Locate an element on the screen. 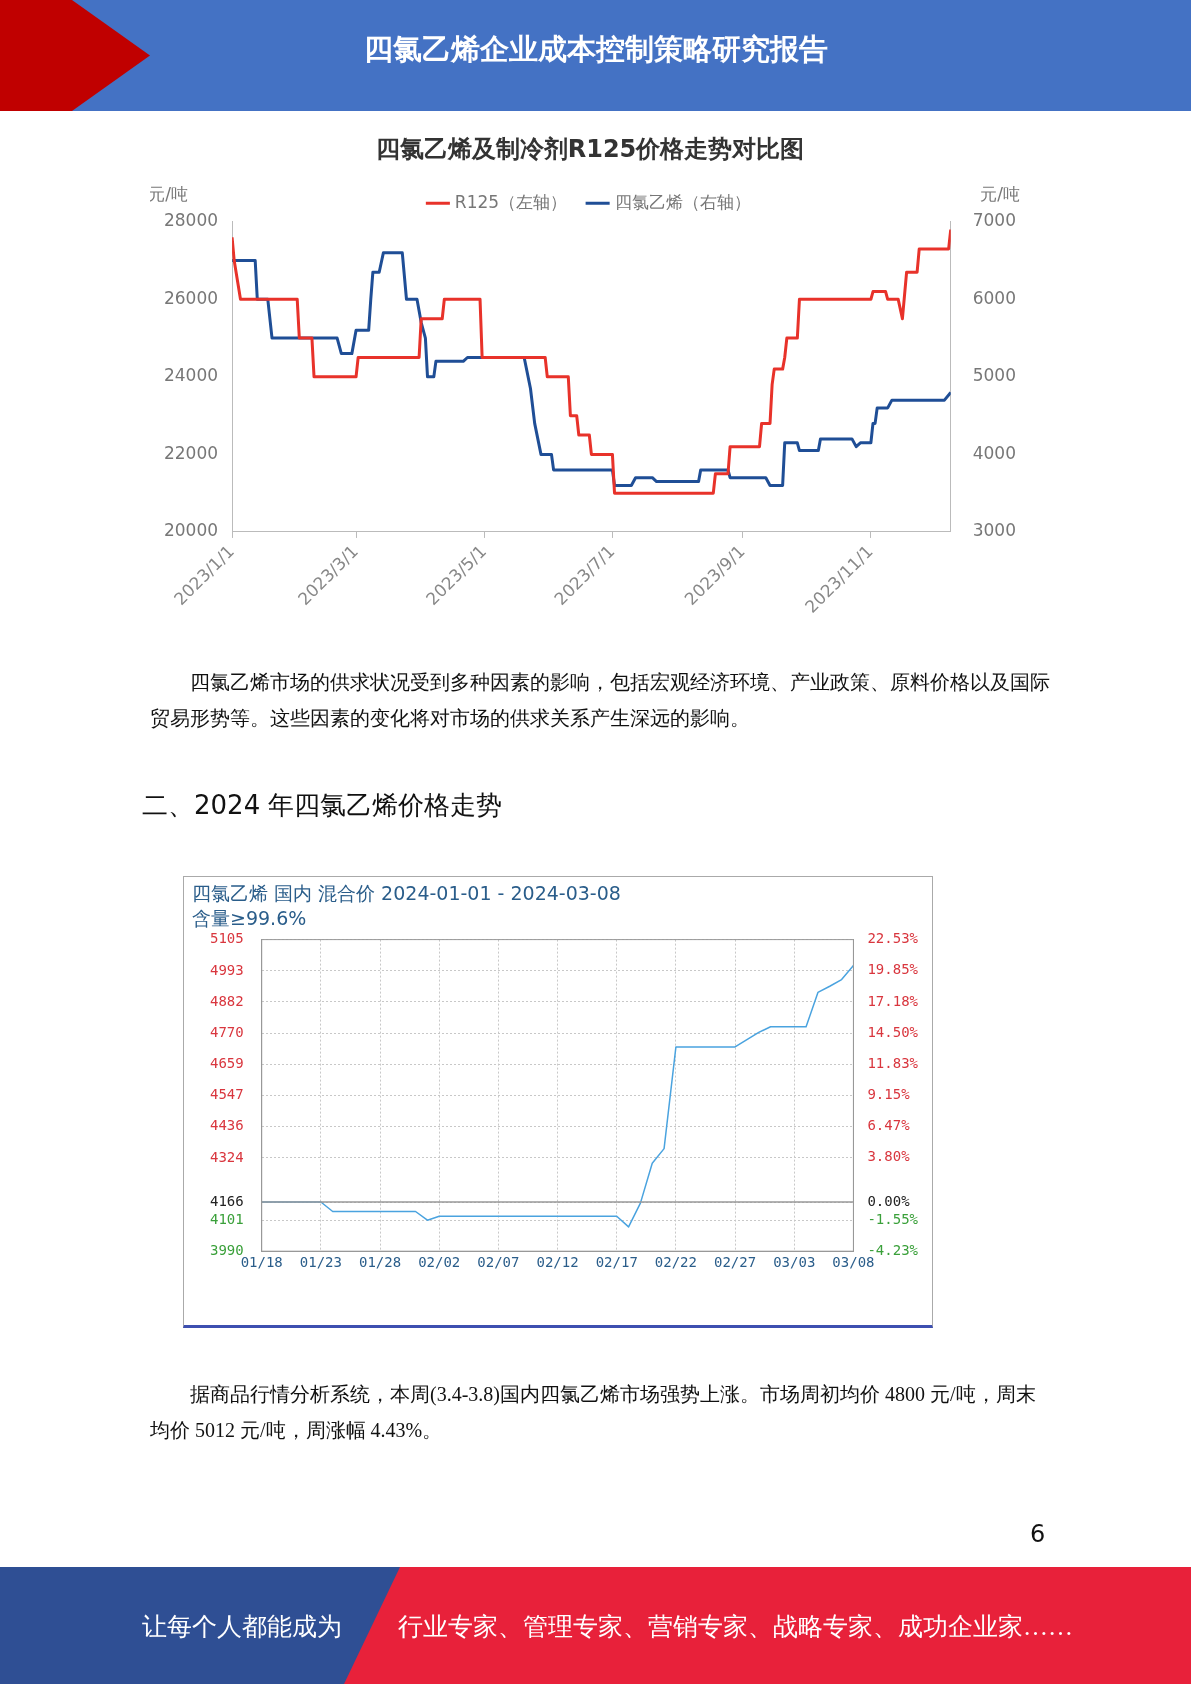  y2-tick-label: 19.85% is located at coordinates (893, 969).